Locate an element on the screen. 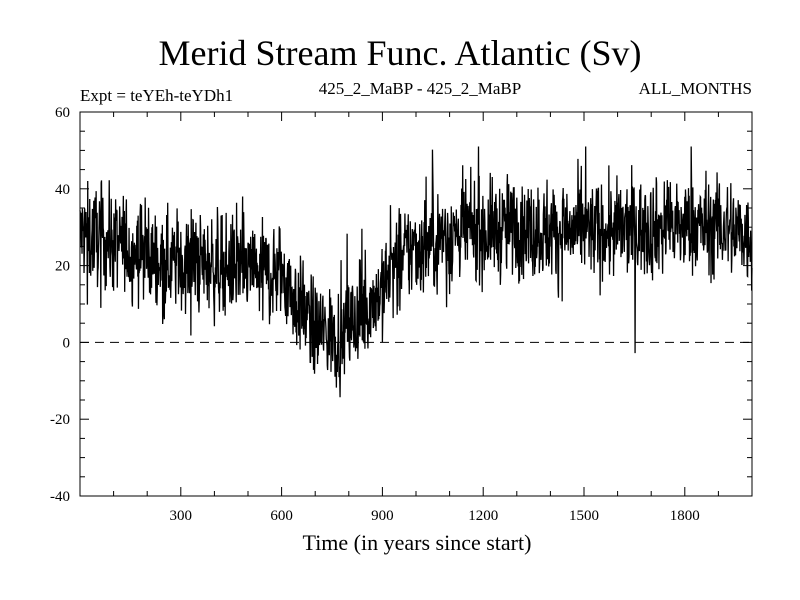 This screenshot has width=800, height=600. x-axis-label: Time (in years since start) is located at coordinates (417, 542).